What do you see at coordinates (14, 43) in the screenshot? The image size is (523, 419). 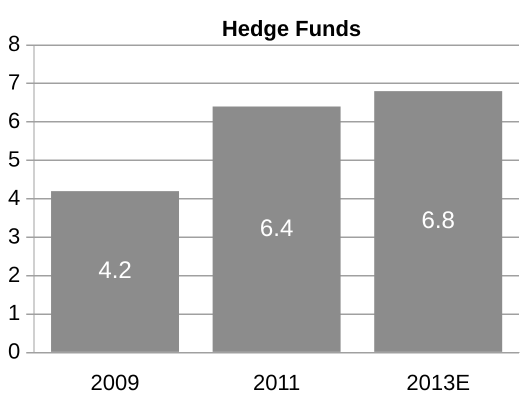 I see `y-tick-label: 8` at bounding box center [14, 43].